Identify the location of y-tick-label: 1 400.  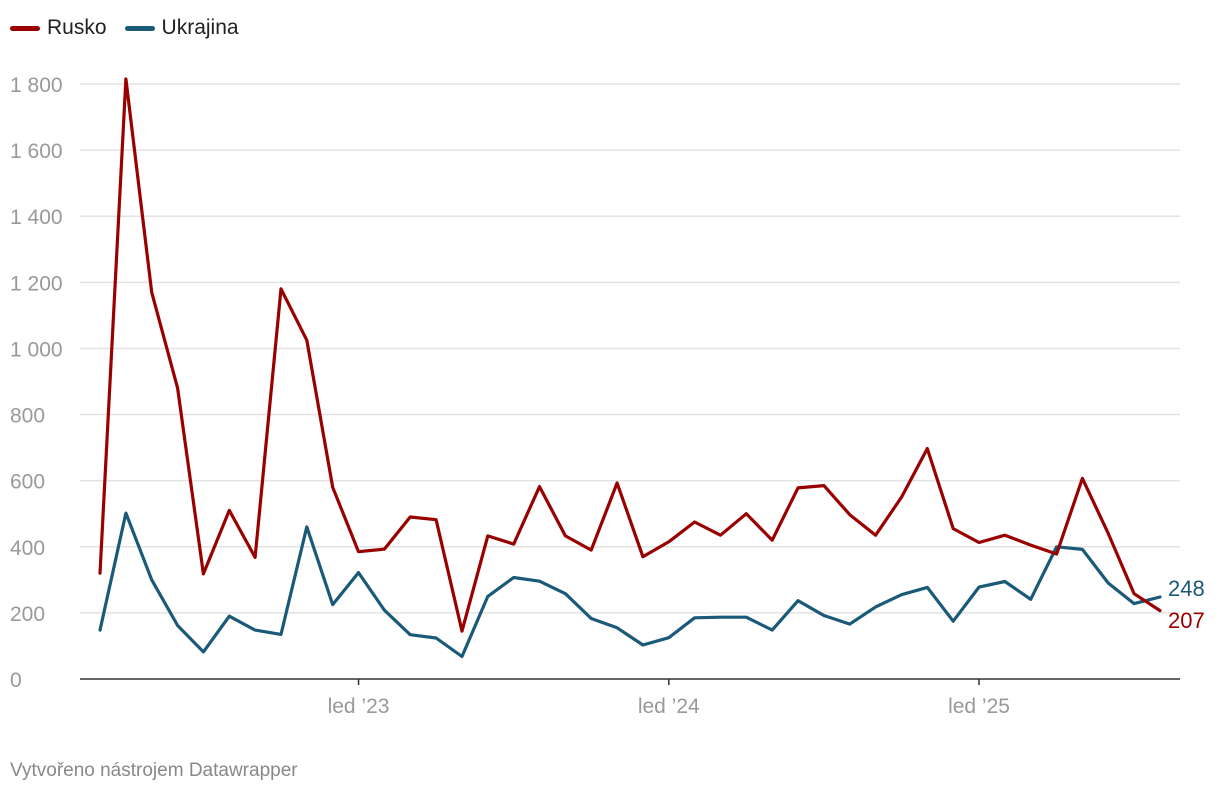
(36, 217).